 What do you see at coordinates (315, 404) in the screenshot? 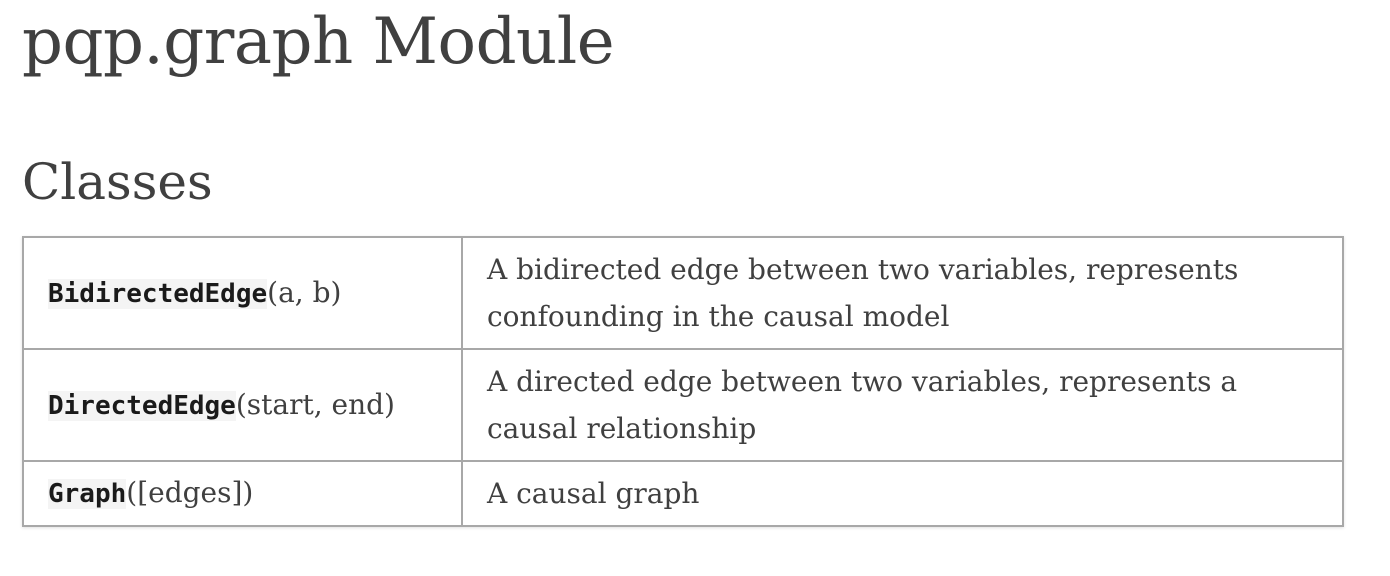
I see `class-args: (start, end)` at bounding box center [315, 404].